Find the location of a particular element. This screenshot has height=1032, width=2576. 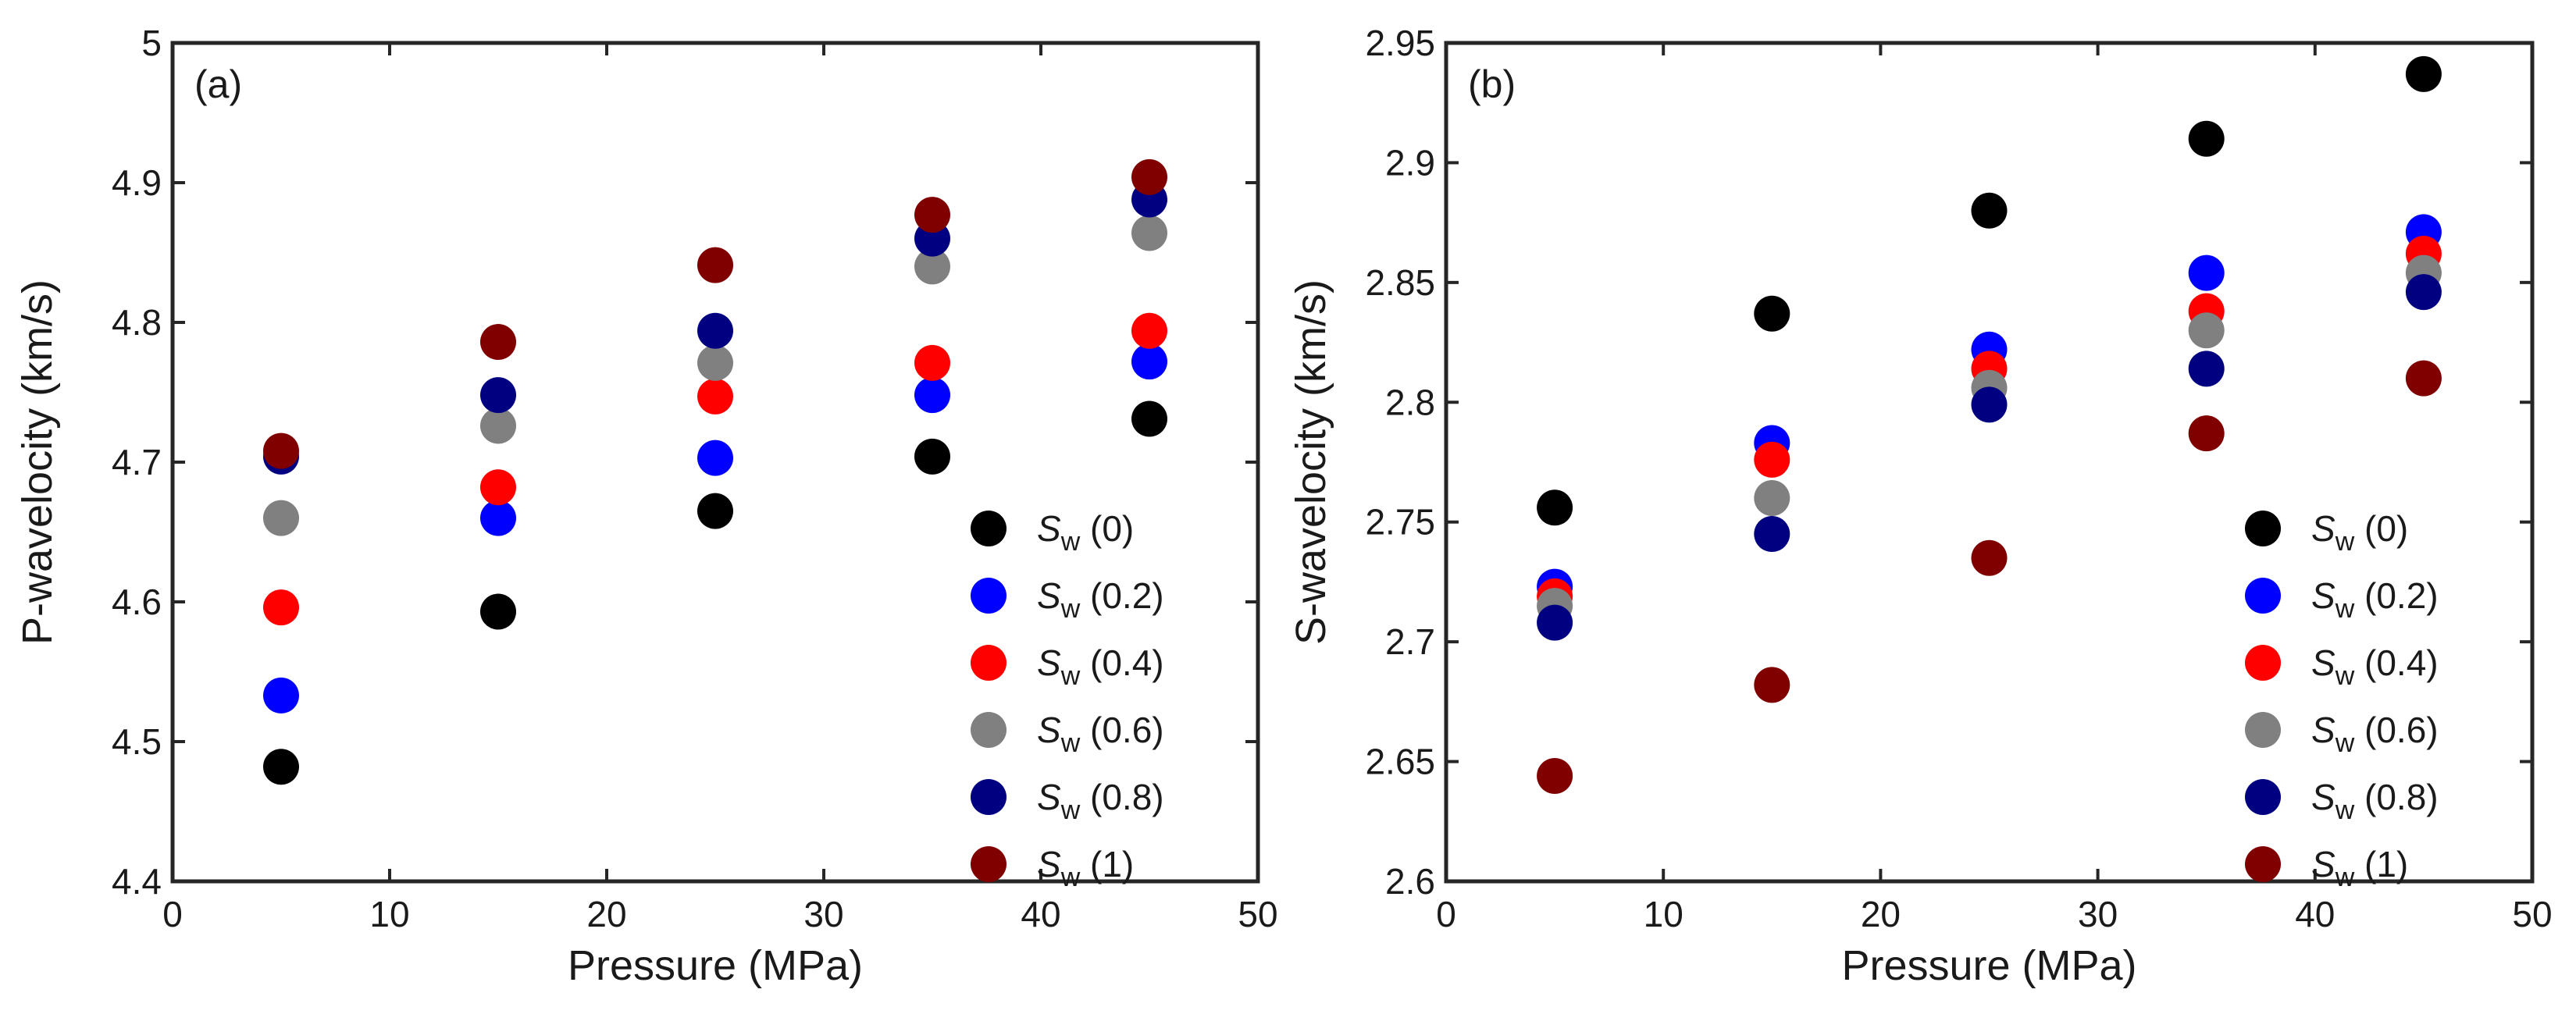

x-tick-label: 10 is located at coordinates (1663, 914).